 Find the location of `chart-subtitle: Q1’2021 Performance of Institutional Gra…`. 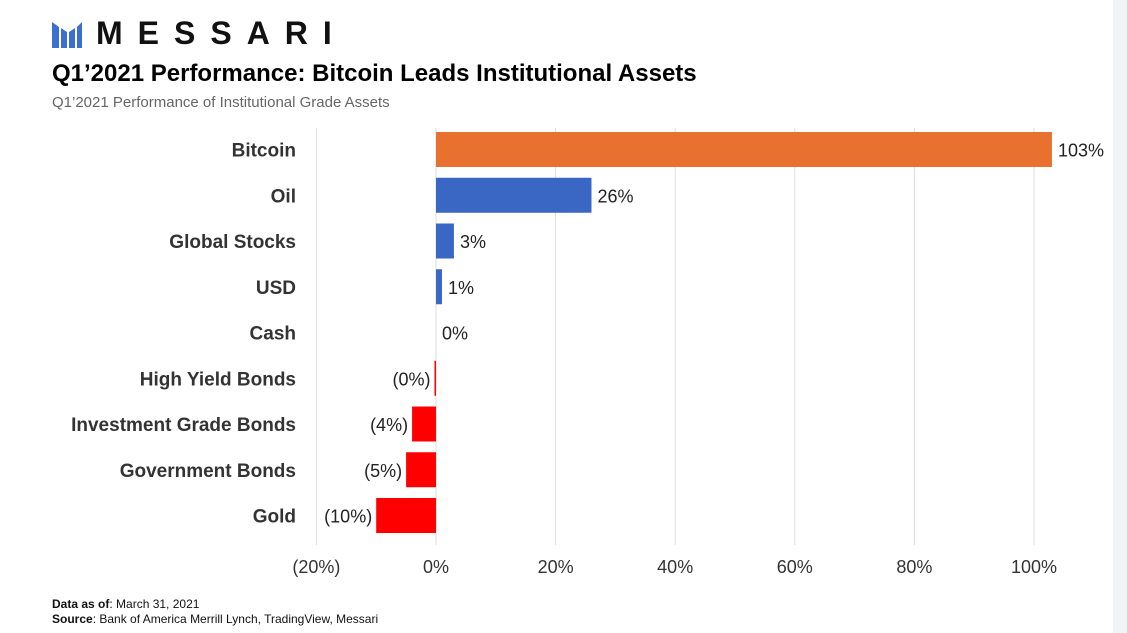

chart-subtitle: Q1’2021 Performance of Institutional Gra… is located at coordinates (221, 102).